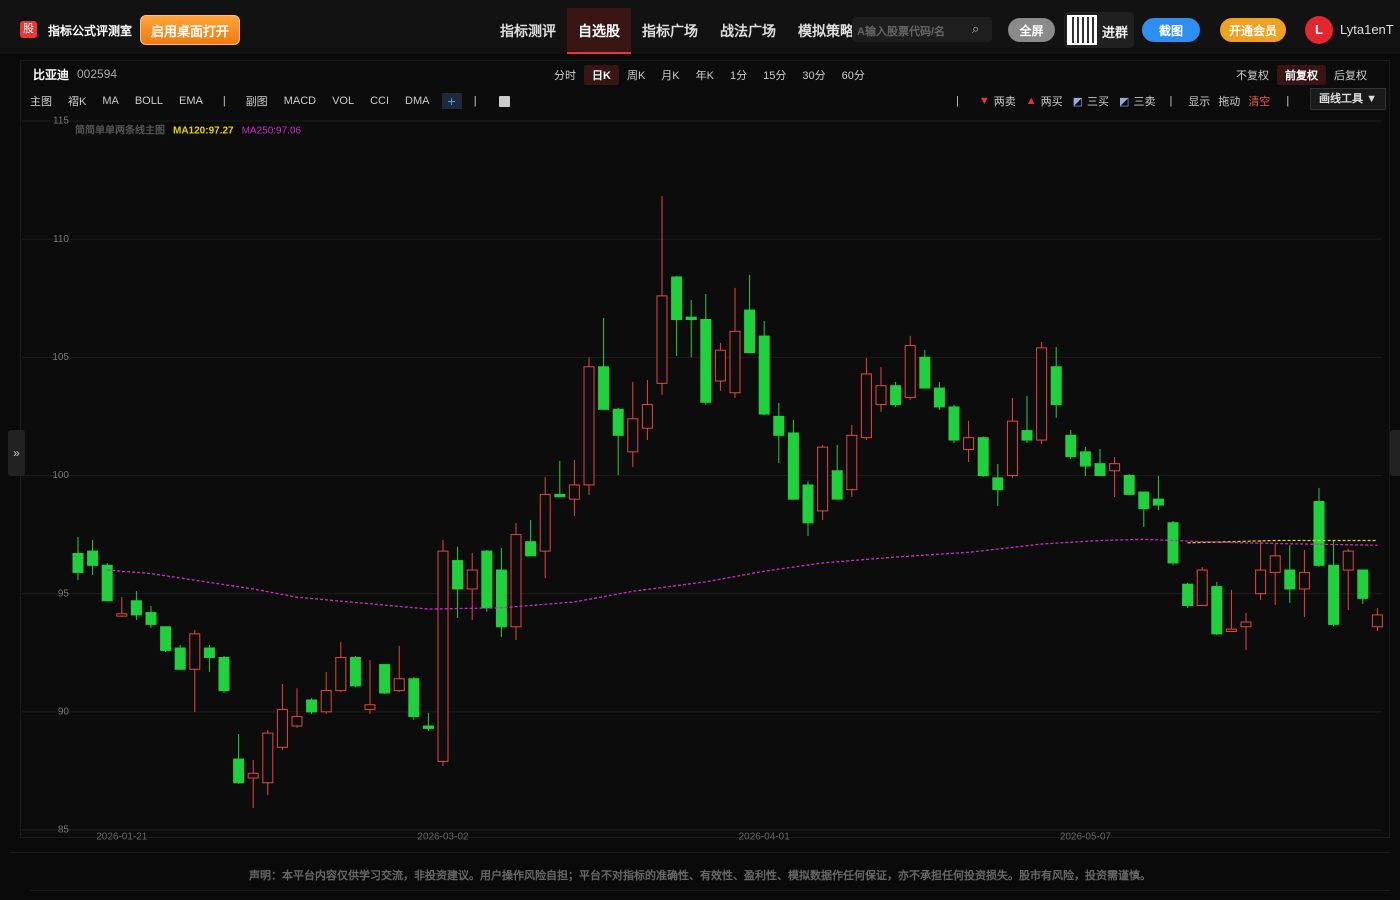  I want to click on signal-button: 三卖, so click(1144, 102).